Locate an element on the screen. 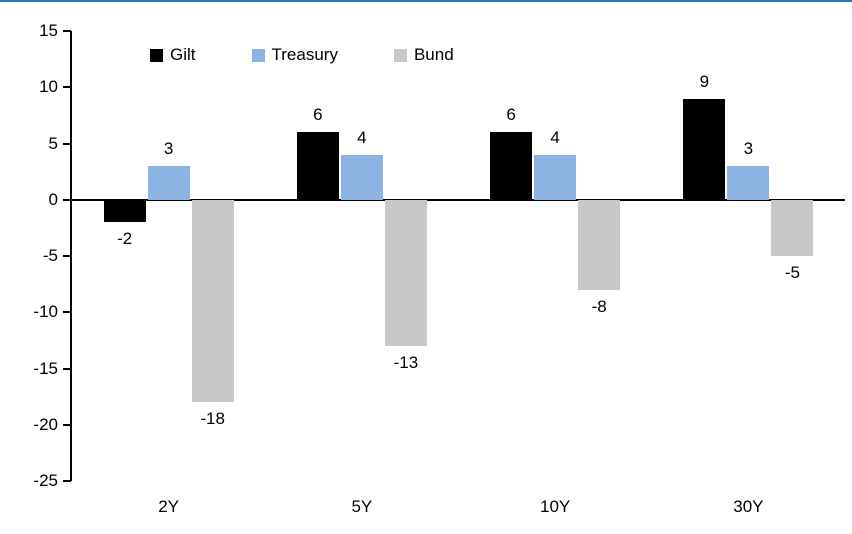  y-axis-line is located at coordinates (71, 256).